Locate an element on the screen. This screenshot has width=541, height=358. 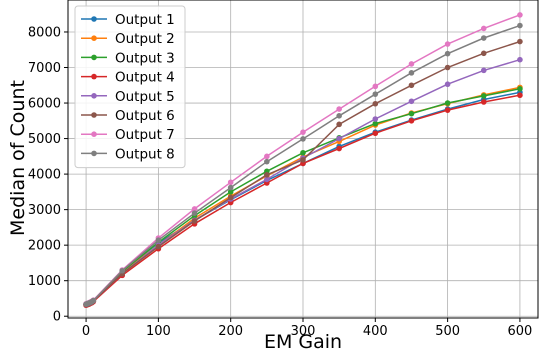
legend-item: Output 6 is located at coordinates (128, 116).